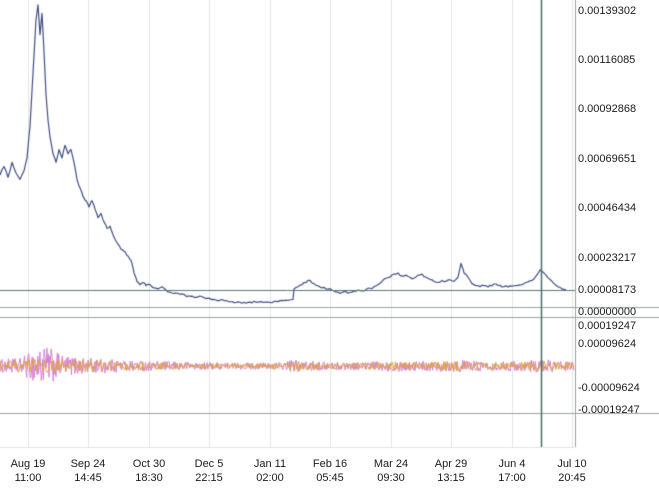  I want to click on x-axis-date: Feb 16, so click(330, 464).